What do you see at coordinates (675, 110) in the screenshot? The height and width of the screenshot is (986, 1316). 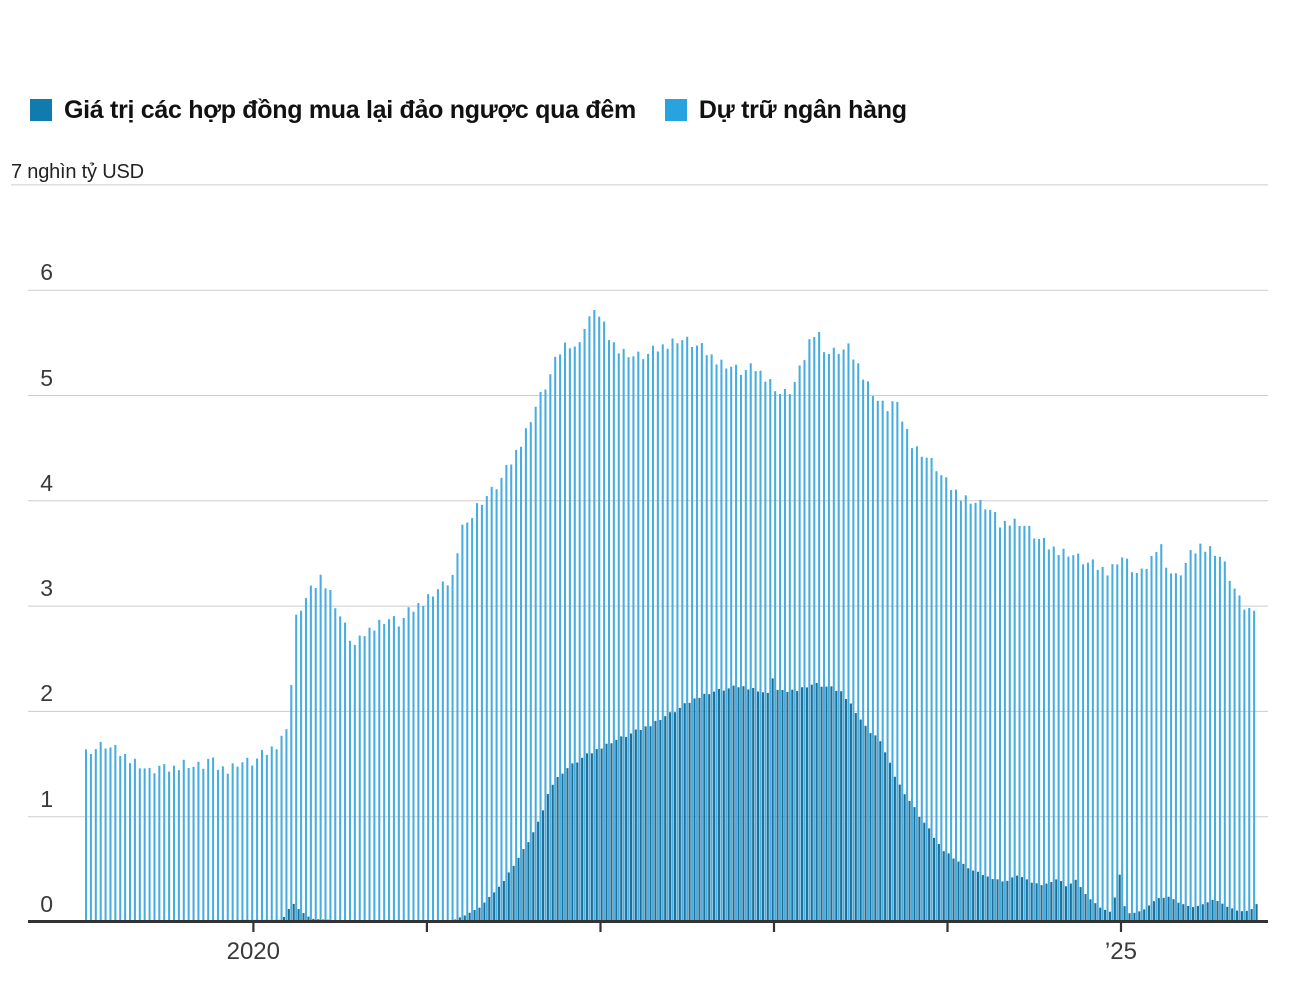 I see `legend-swatch-bank-reserves` at bounding box center [675, 110].